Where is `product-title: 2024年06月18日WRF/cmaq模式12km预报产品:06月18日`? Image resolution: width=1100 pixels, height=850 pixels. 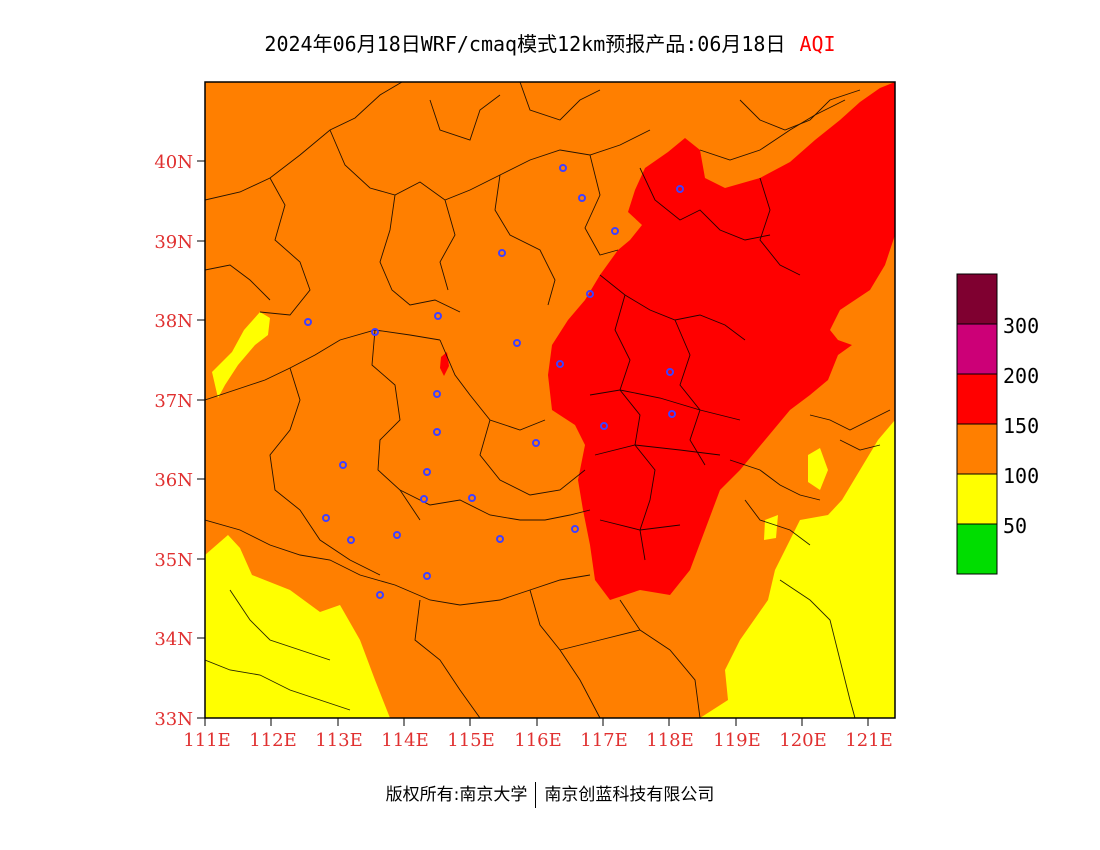
product-title: 2024年06月18日WRF/cmaq模式12km预报产品:06月18日 is located at coordinates (525, 44).